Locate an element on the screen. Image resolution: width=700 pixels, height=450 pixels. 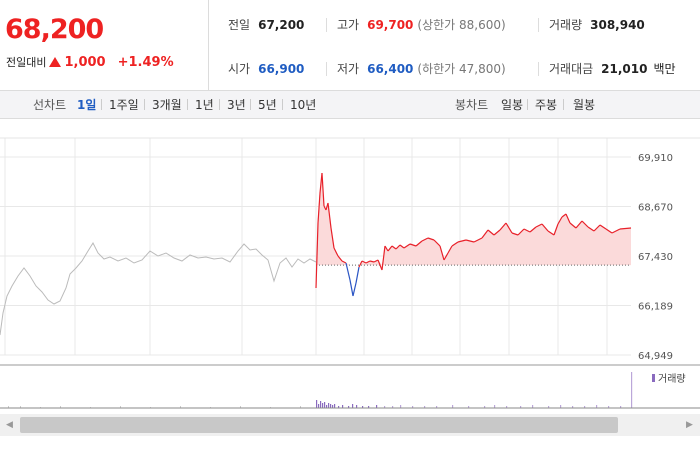
period-1y-button: 1년 is located at coordinates (204, 105).